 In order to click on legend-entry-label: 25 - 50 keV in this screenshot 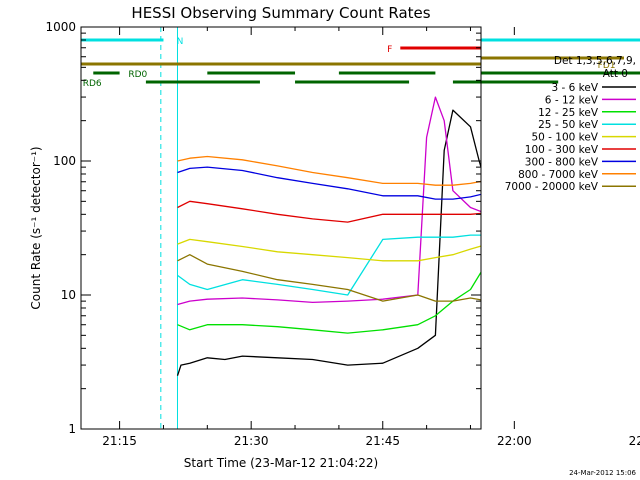, I will do `click(568, 125)`.